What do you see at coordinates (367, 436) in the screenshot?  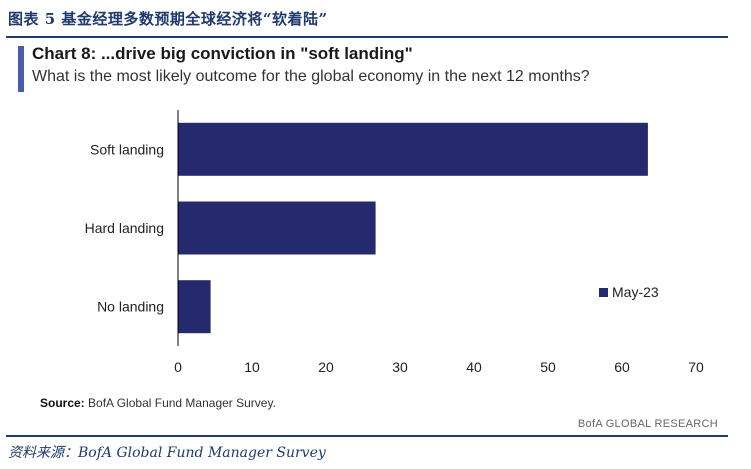 I see `bottom-divider` at bounding box center [367, 436].